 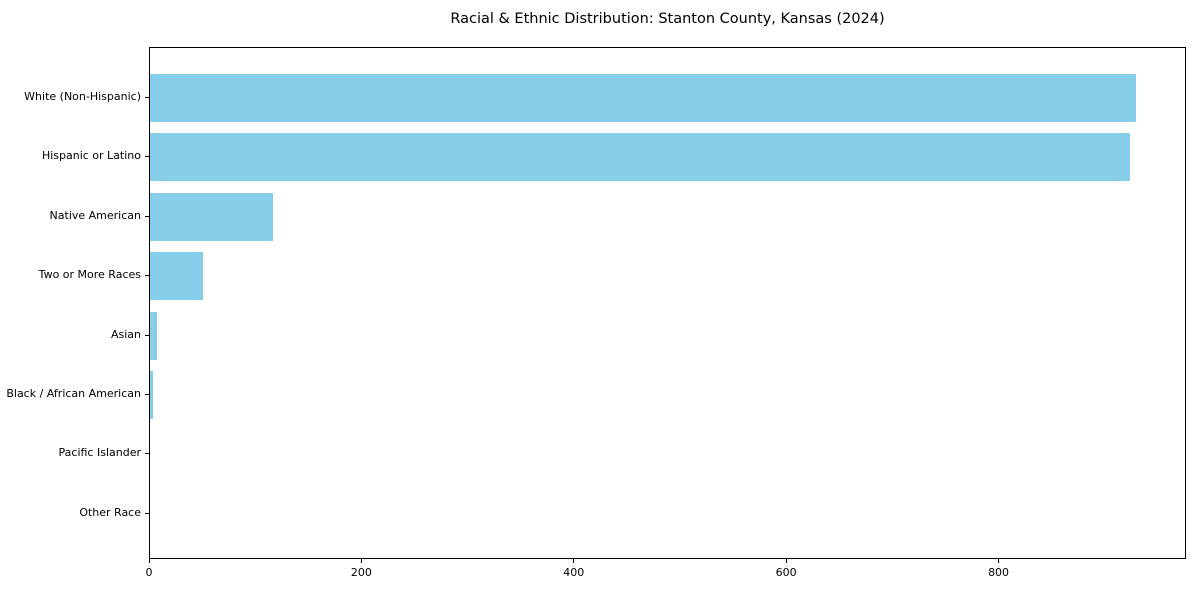 What do you see at coordinates (574, 572) in the screenshot?
I see `x-tick-label: 400` at bounding box center [574, 572].